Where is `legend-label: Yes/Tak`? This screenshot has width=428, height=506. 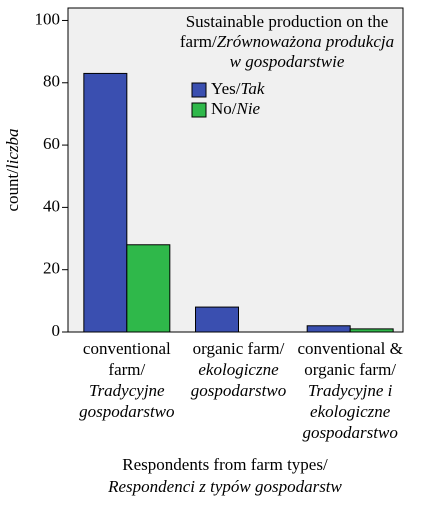
legend-label: Yes/Tak is located at coordinates (238, 88).